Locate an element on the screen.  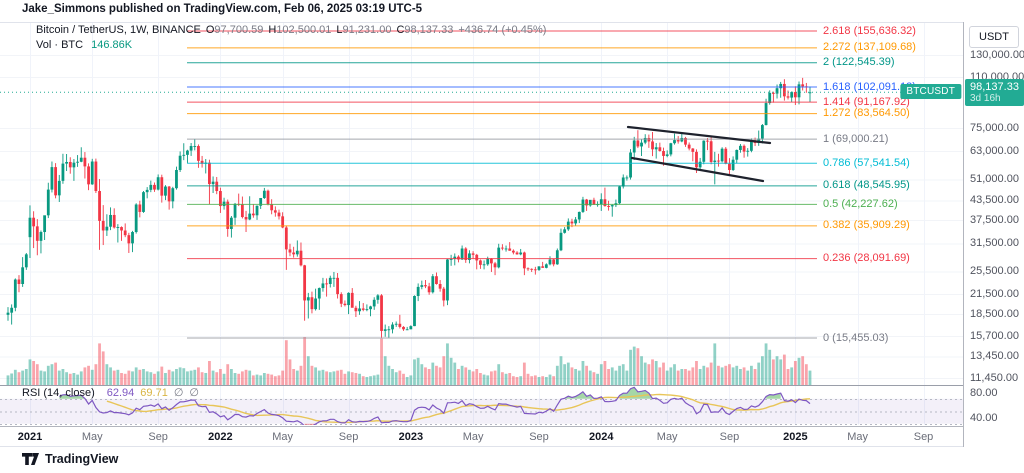
volume-value: 146.86K is located at coordinates (112, 45).